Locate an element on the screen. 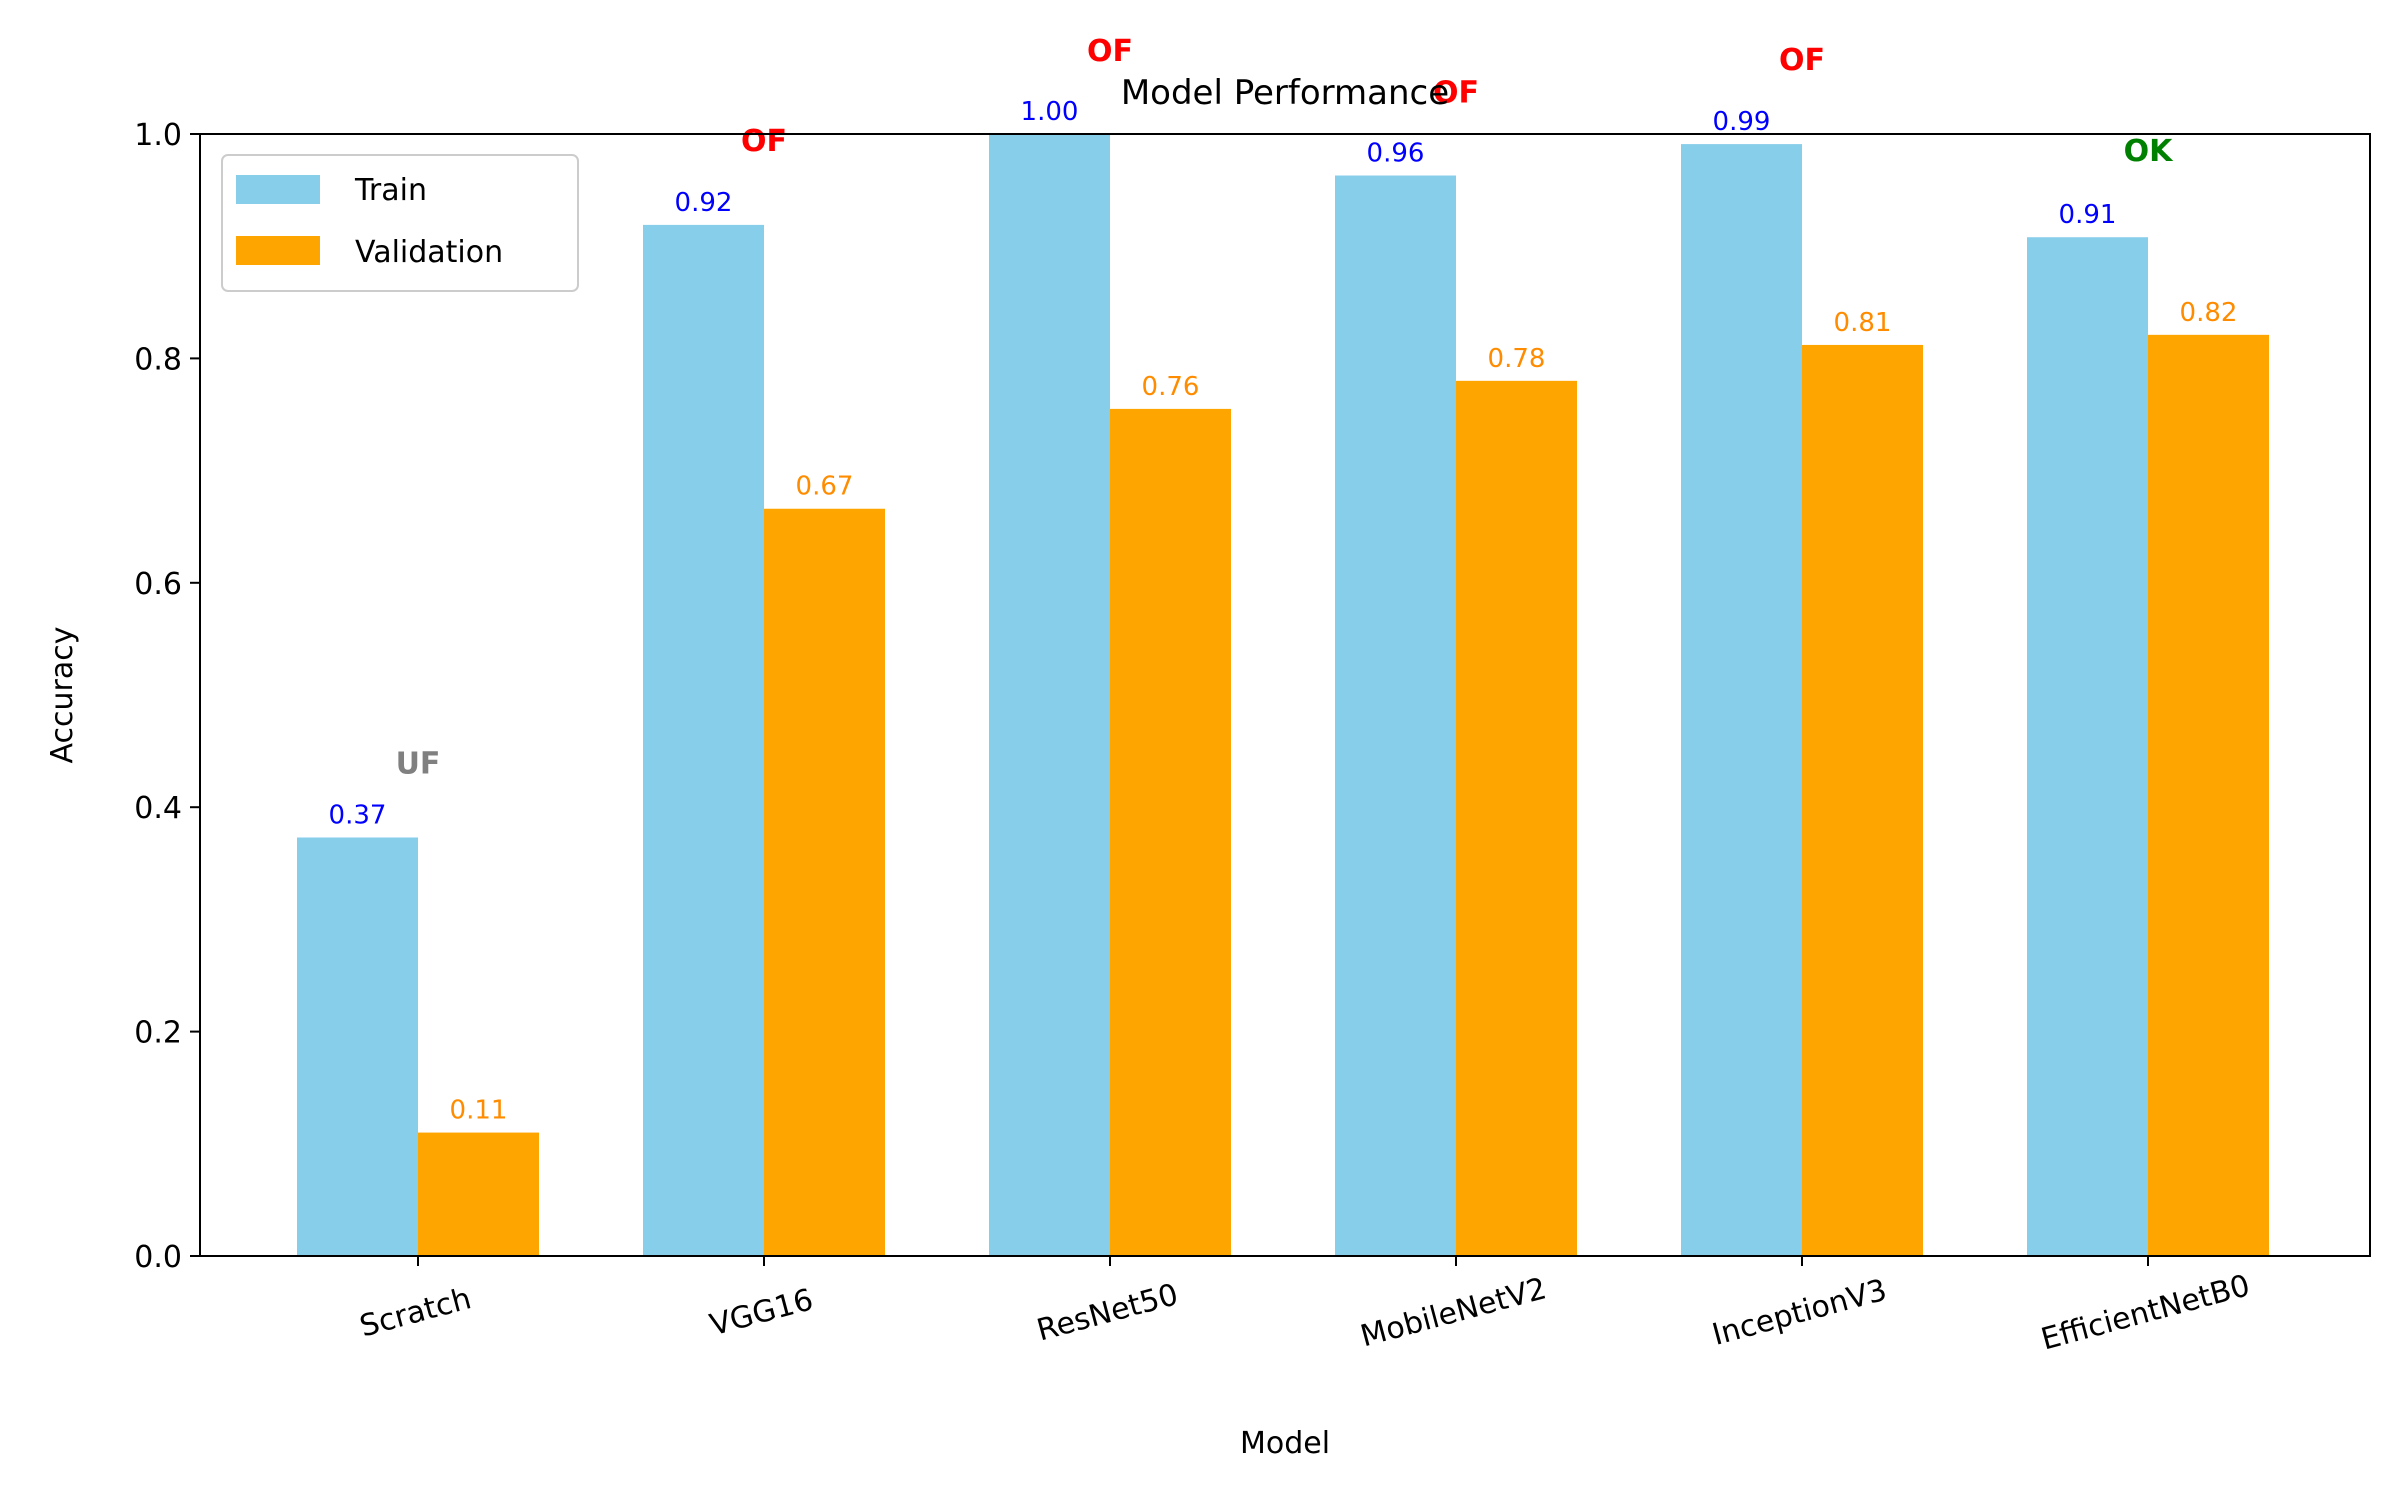 This screenshot has width=2400, height=1504. legend-swatch-train is located at coordinates (278, 189).